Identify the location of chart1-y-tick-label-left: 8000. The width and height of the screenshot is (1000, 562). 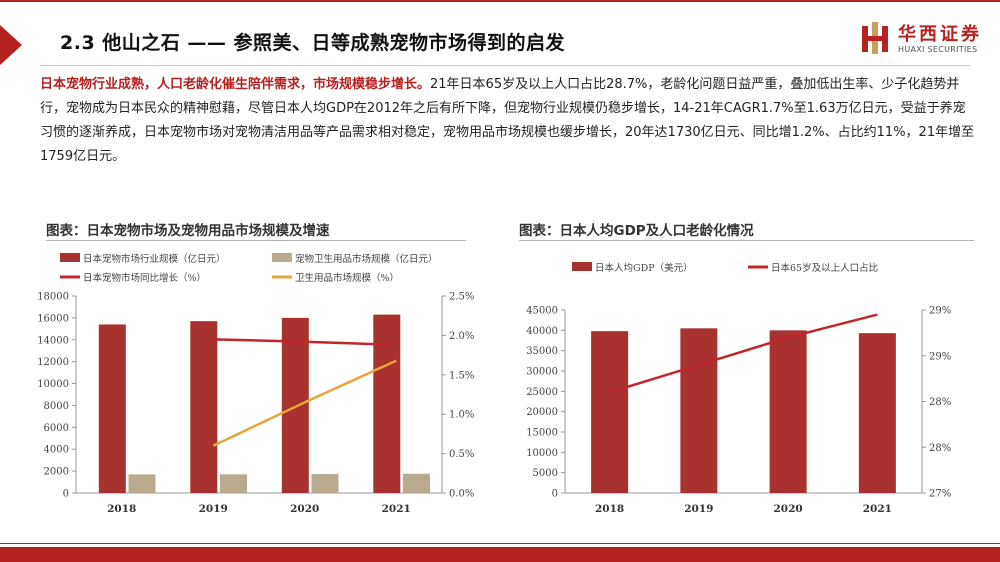
(56, 406).